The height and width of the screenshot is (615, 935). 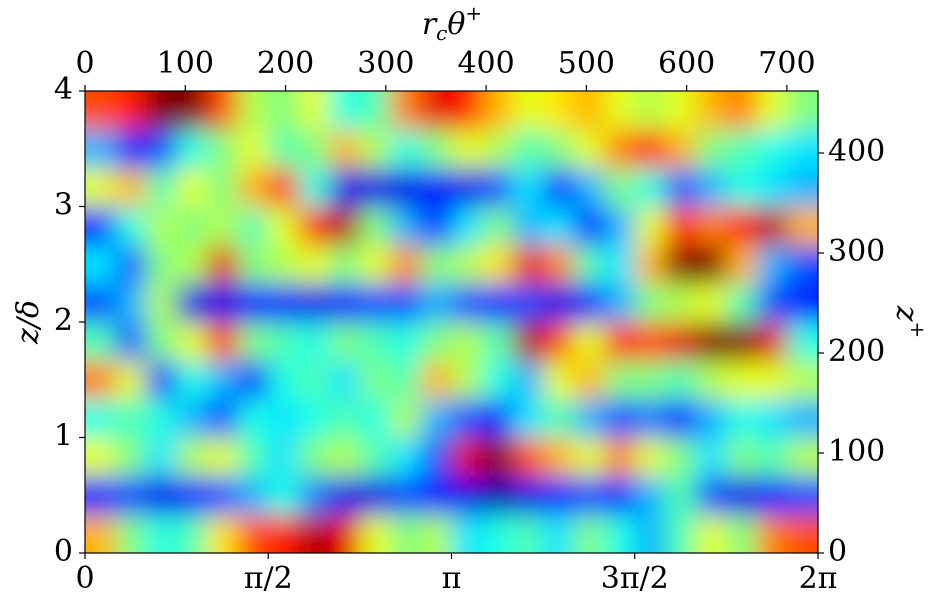 I want to click on right-axis-label: z+, so click(x=910, y=322).